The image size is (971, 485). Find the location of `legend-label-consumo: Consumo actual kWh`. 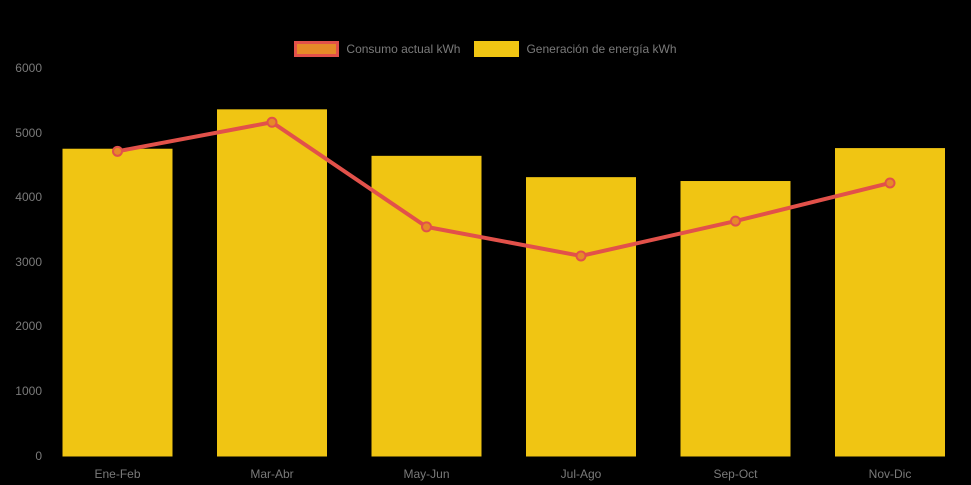

legend-label-consumo: Consumo actual kWh is located at coordinates (403, 49).